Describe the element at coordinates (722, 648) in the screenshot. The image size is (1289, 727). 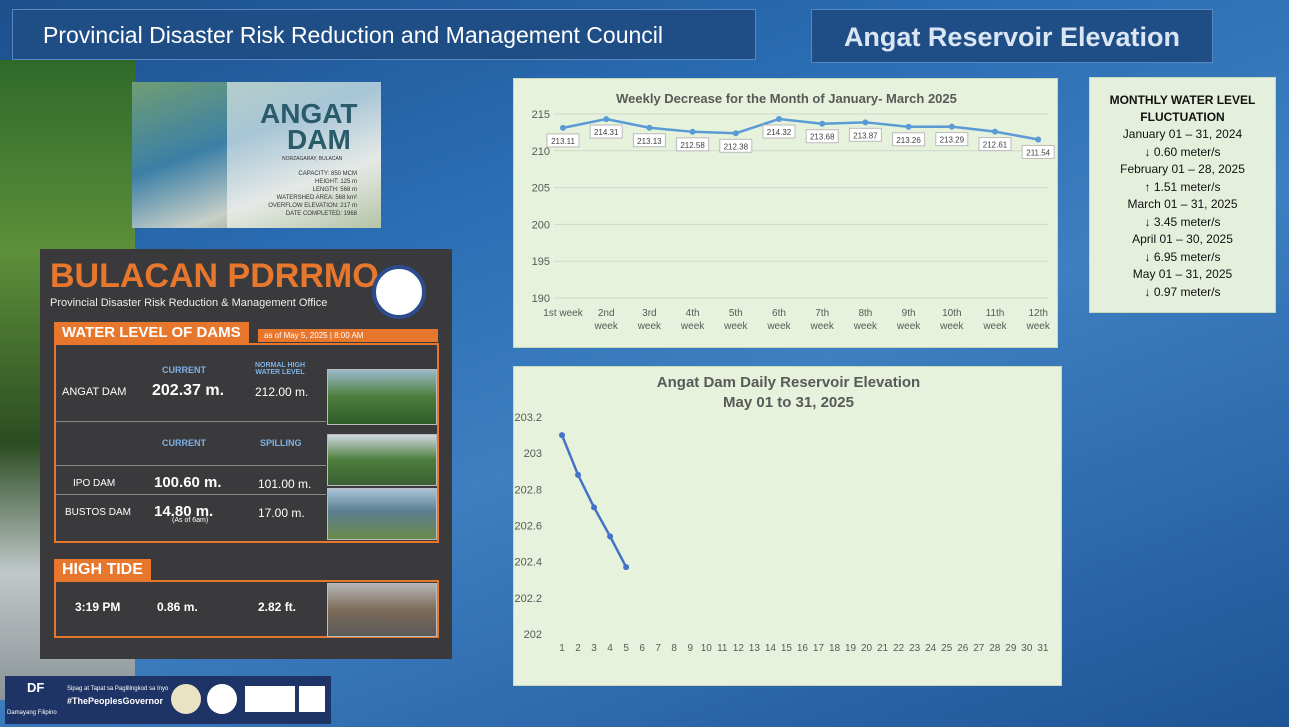
I see `x-tick-label: 11` at that location.